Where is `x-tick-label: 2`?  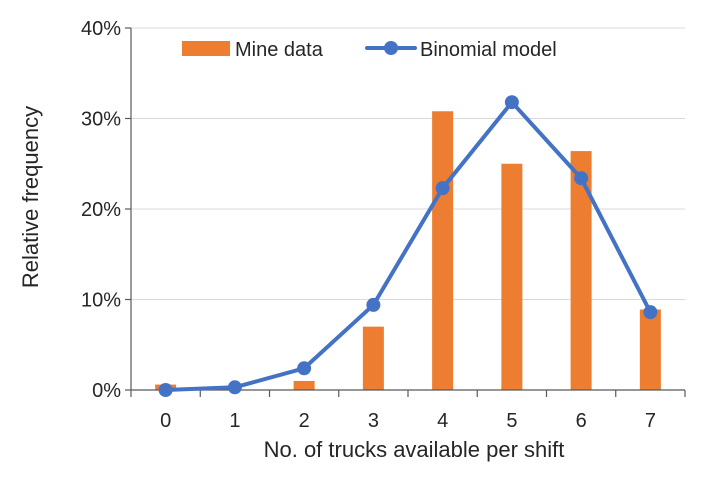
x-tick-label: 2 is located at coordinates (304, 421).